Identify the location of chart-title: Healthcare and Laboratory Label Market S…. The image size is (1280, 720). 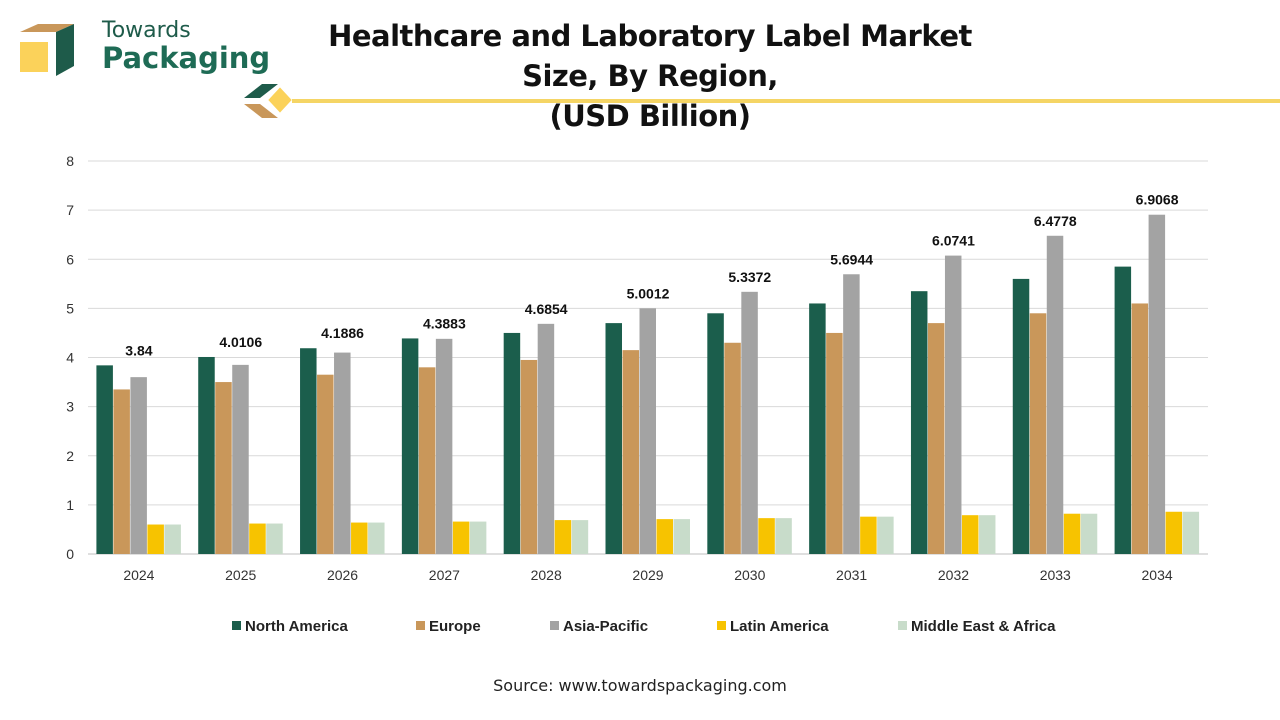
(650, 76).